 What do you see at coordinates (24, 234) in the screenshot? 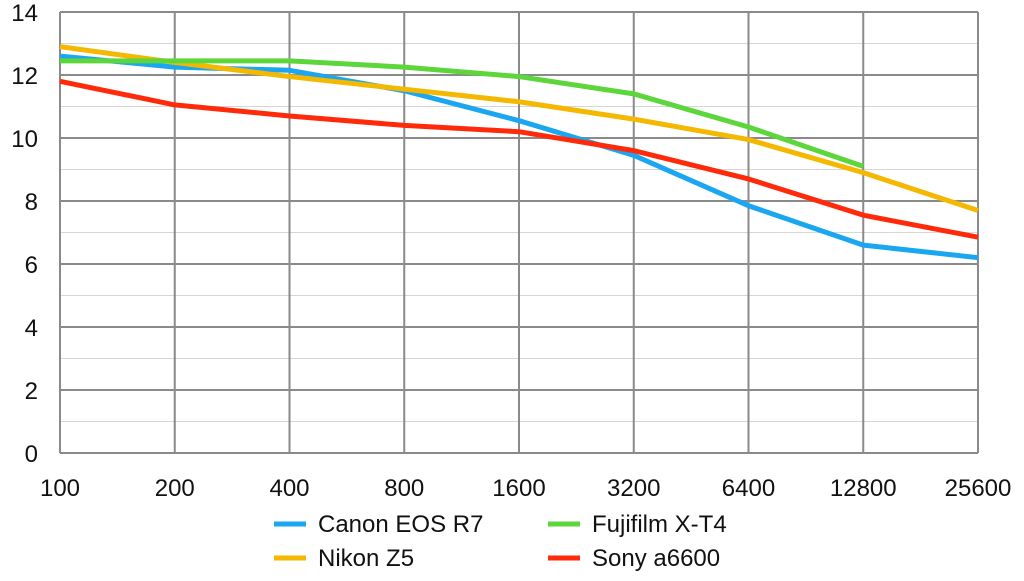
I see `y-axis: 0 2 4 6 8 10 12 14` at bounding box center [24, 234].